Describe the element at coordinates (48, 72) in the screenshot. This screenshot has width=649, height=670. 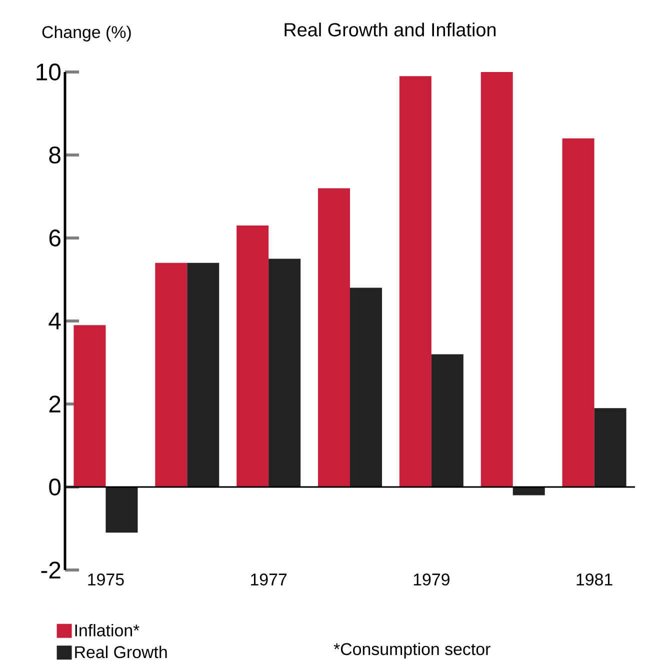
I see `y-tick-label: 10` at that location.